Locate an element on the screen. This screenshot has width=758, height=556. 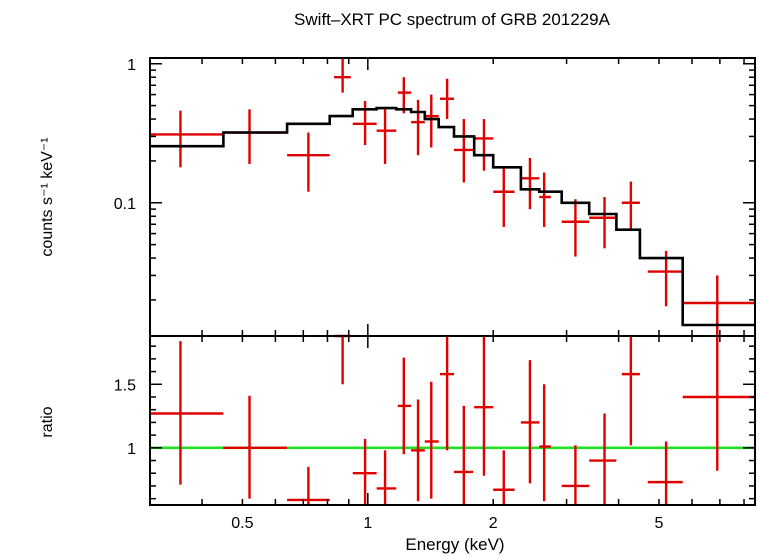
chart-title: Swift–XRT PC spectrum of GRB 201229A is located at coordinates (452, 19).